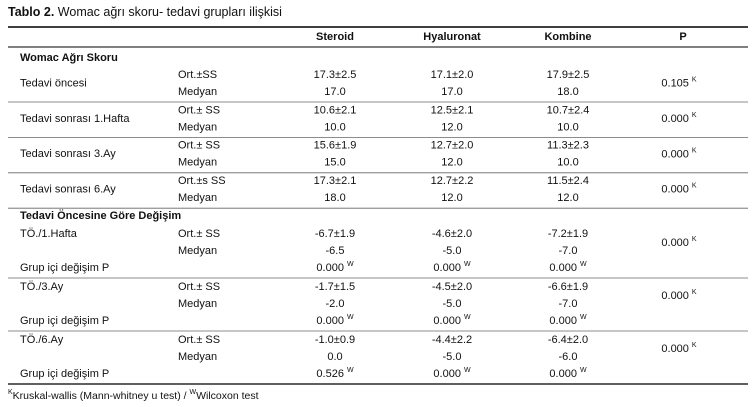 This screenshot has width=755, height=407. Describe the element at coordinates (335, 251) in the screenshot. I see `cell-value: -6.5` at that location.